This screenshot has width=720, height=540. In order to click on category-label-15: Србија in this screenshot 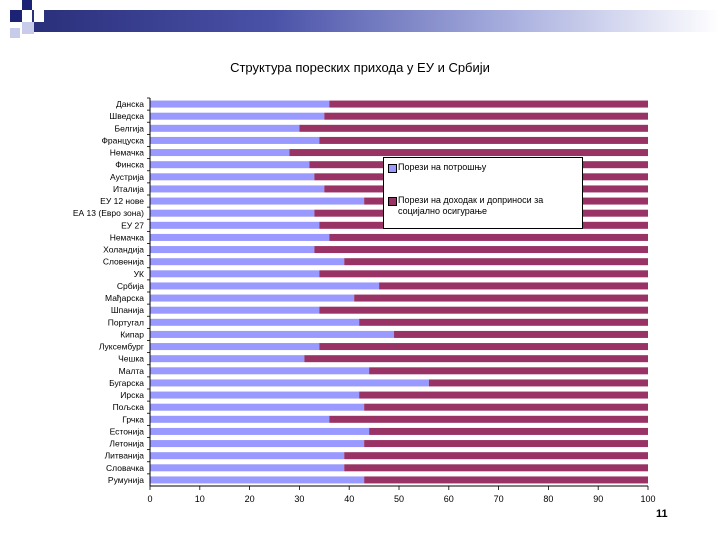, I will do `click(130, 286)`.